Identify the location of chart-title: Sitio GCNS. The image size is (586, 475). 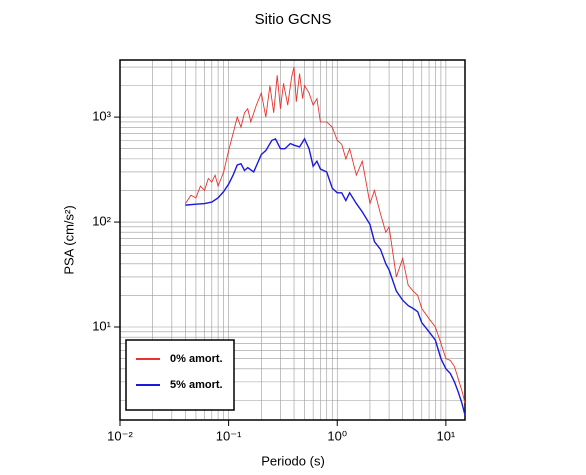
(293, 19).